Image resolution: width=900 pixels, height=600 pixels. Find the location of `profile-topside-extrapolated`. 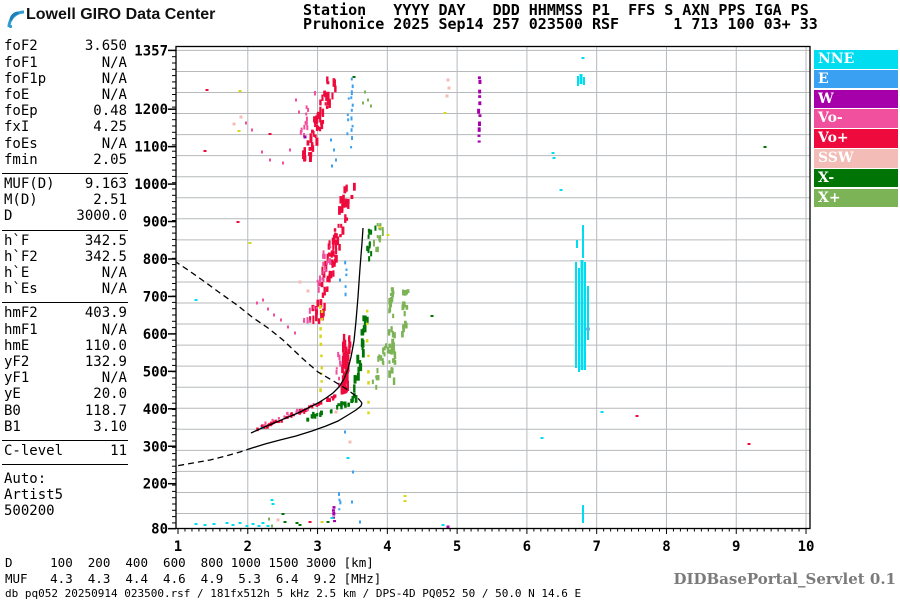

profile-topside-extrapolated is located at coordinates (269, 332).